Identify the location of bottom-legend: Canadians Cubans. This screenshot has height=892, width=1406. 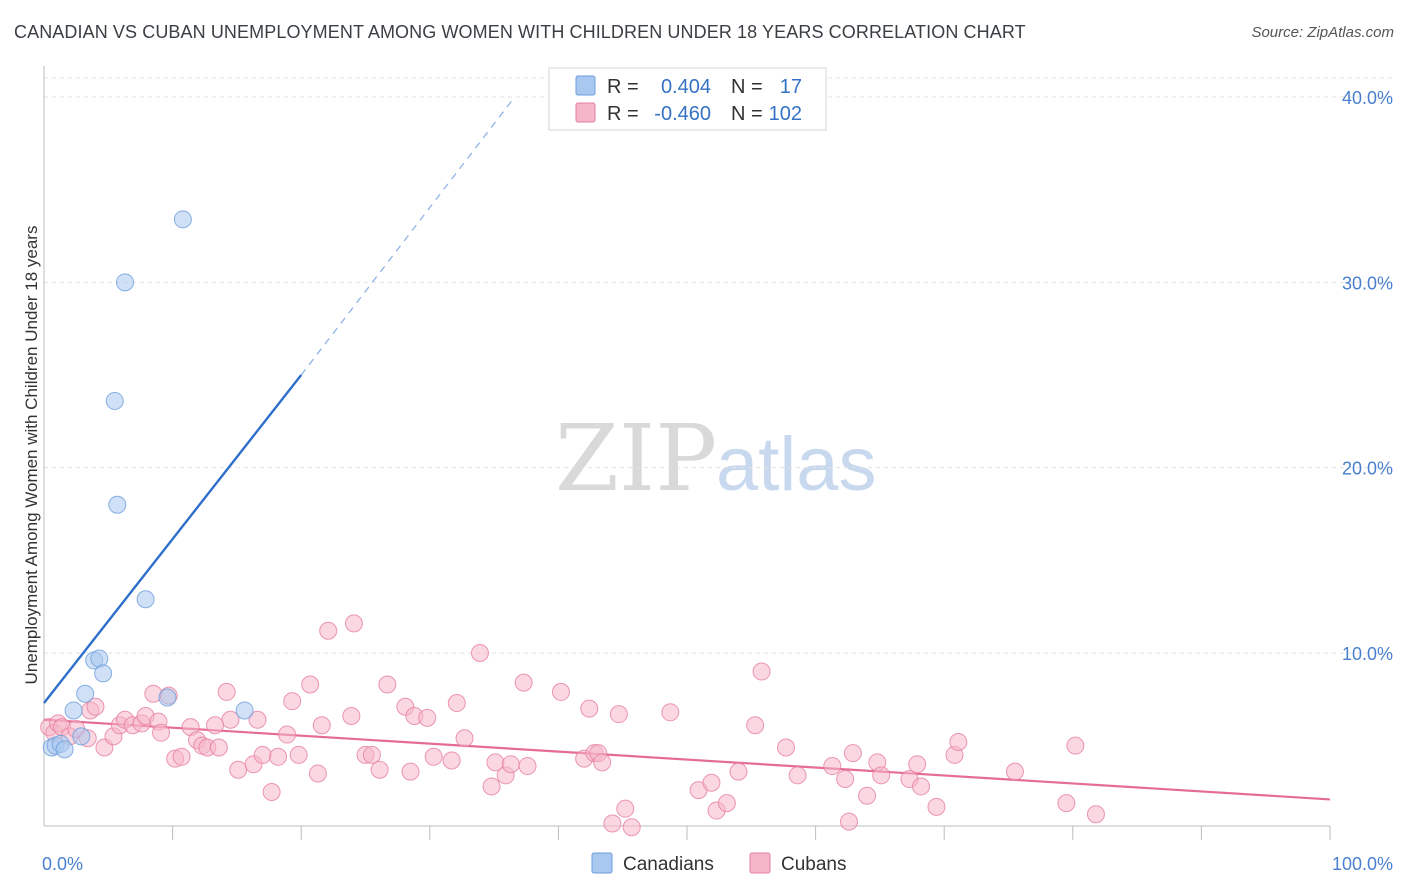
(719, 863).